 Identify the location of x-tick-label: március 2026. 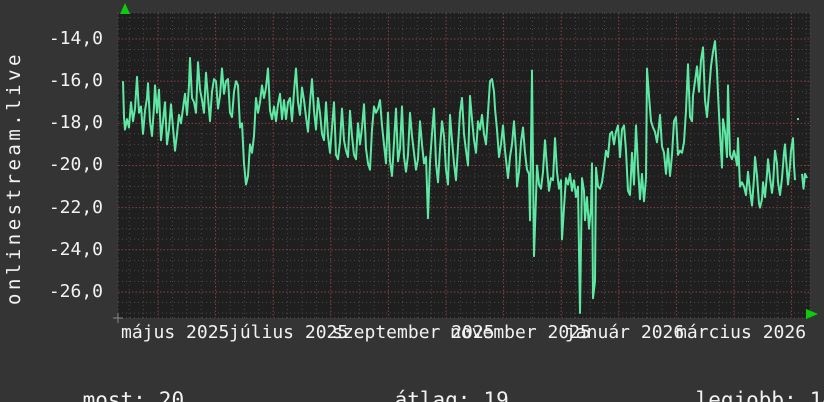
(741, 332).